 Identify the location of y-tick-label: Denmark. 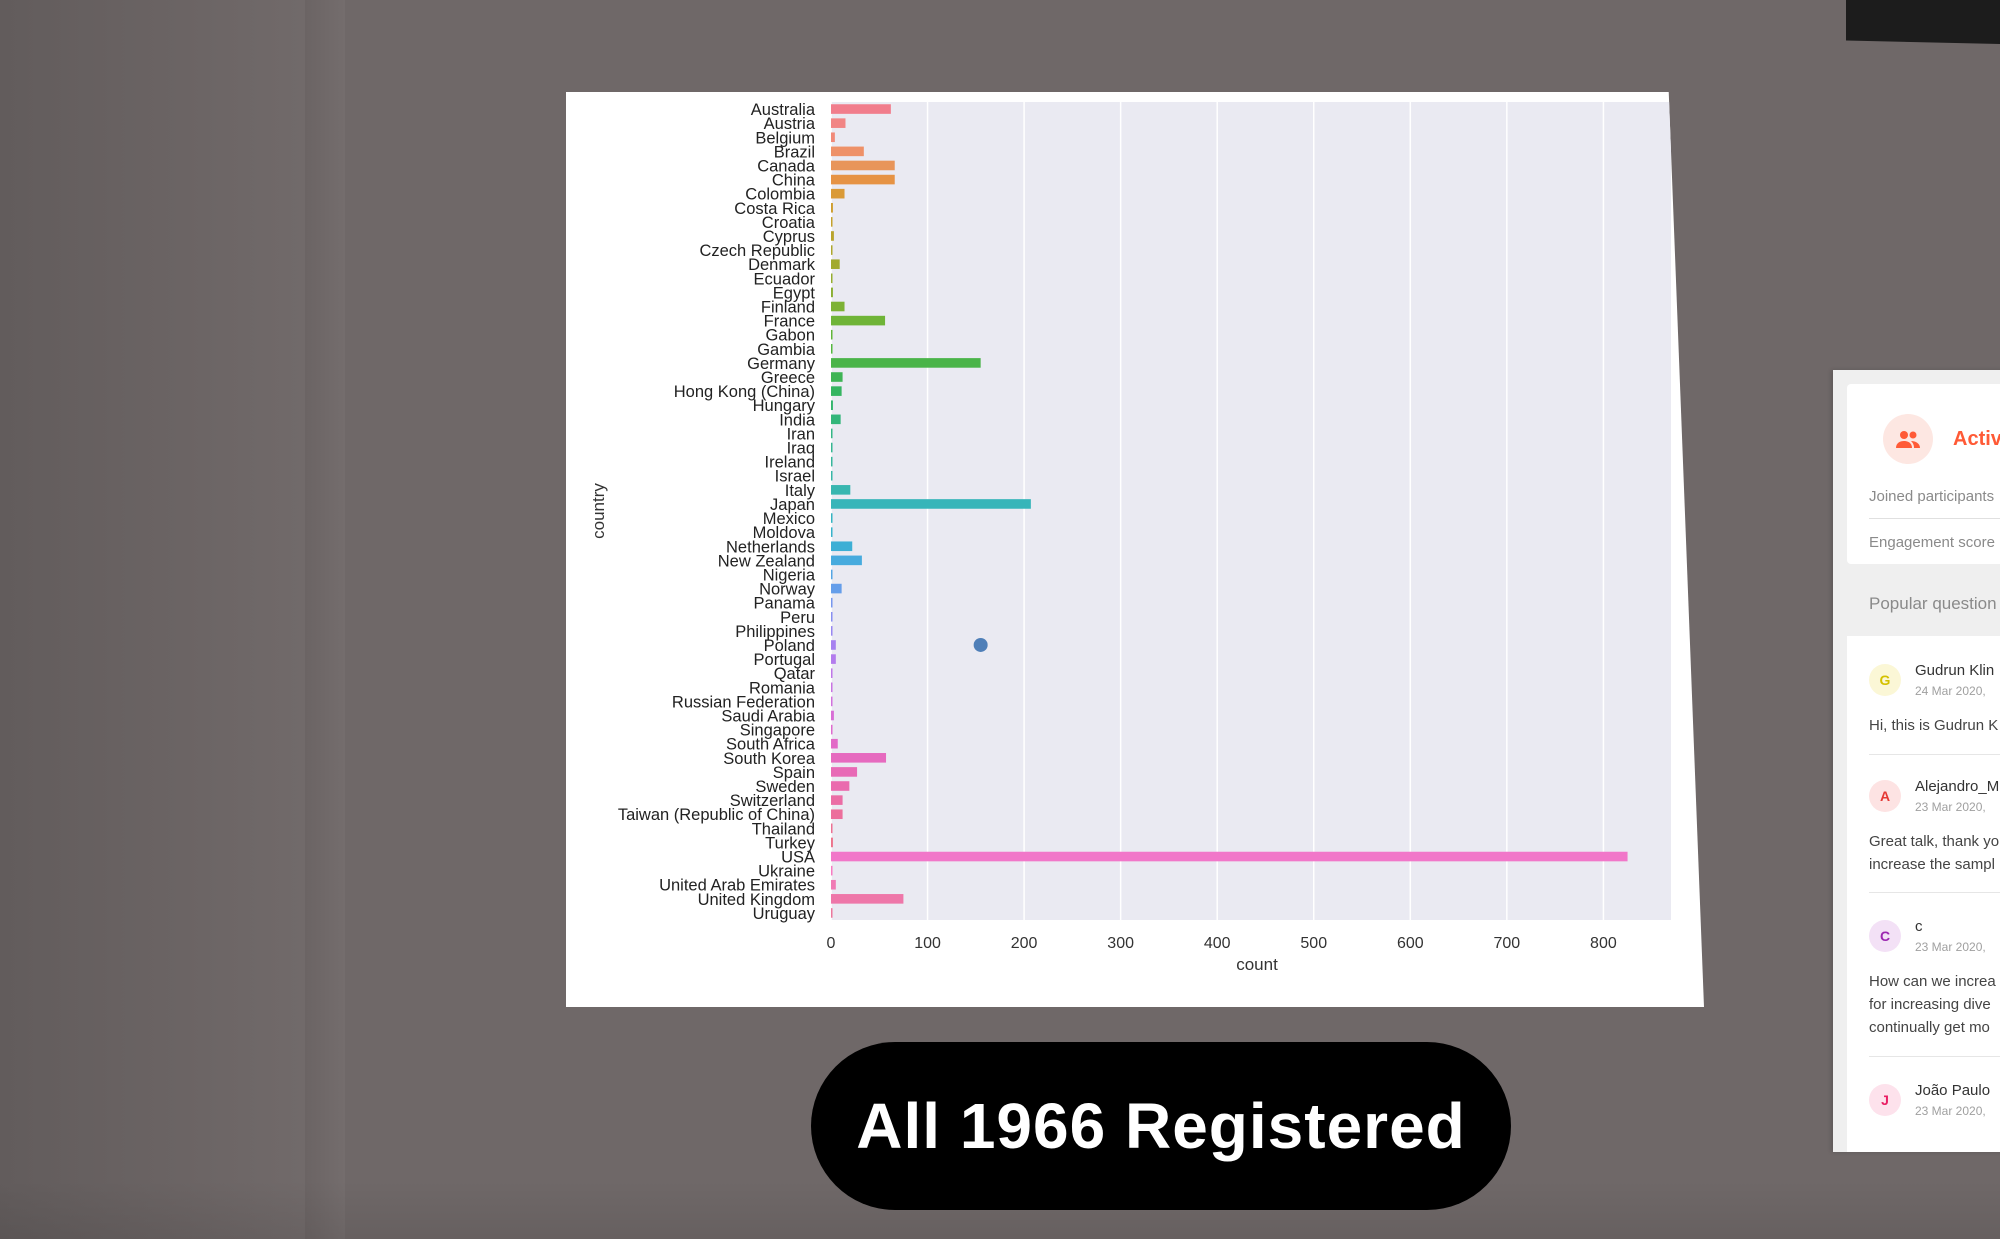
(782, 265).